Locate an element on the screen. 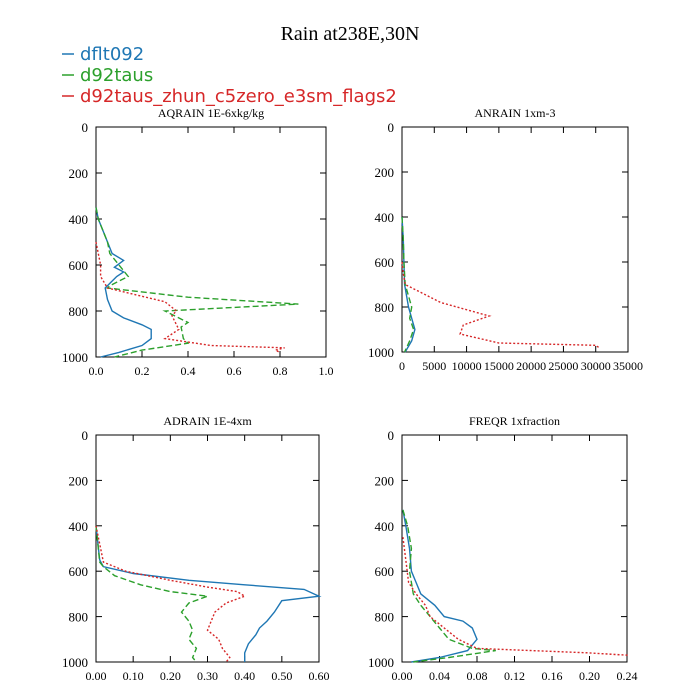 This screenshot has width=700, height=700. x-tick-label: 0.08 is located at coordinates (477, 676).